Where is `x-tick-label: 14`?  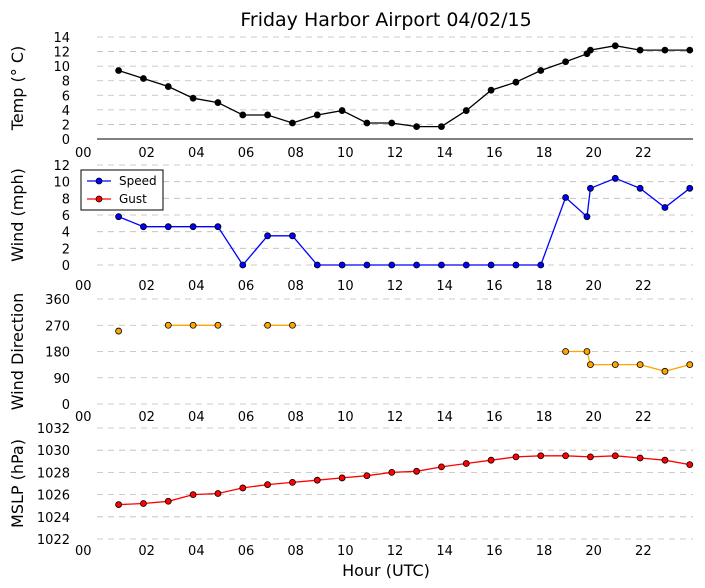 x-tick-label: 14 is located at coordinates (444, 417).